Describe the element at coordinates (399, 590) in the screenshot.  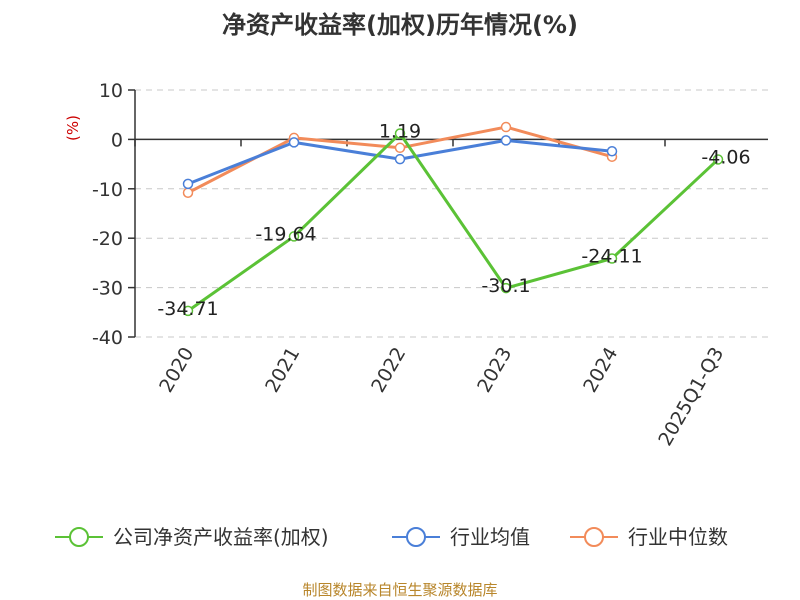
I see `source-note: 制图数据来自恒生聚源数据库` at that location.